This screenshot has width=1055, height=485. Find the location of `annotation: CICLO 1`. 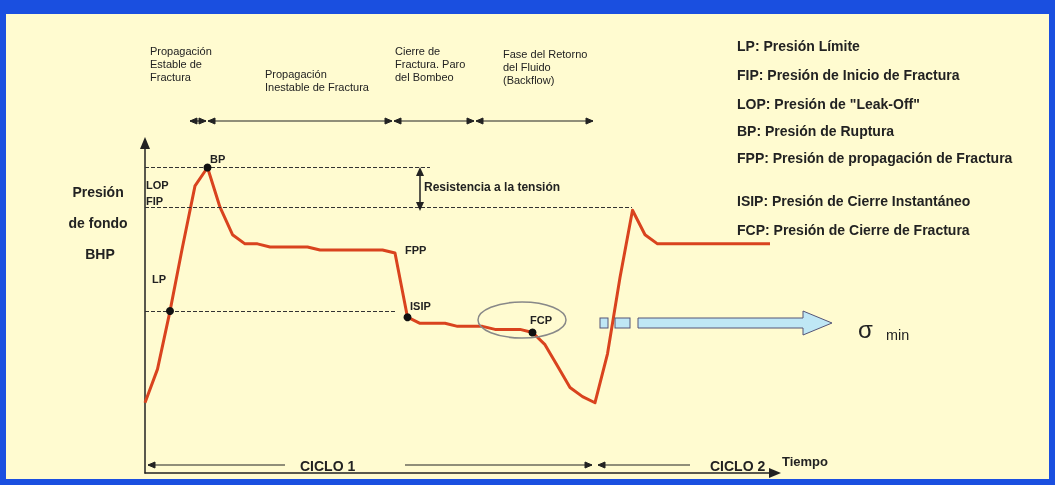

annotation: CICLO 1 is located at coordinates (328, 466).